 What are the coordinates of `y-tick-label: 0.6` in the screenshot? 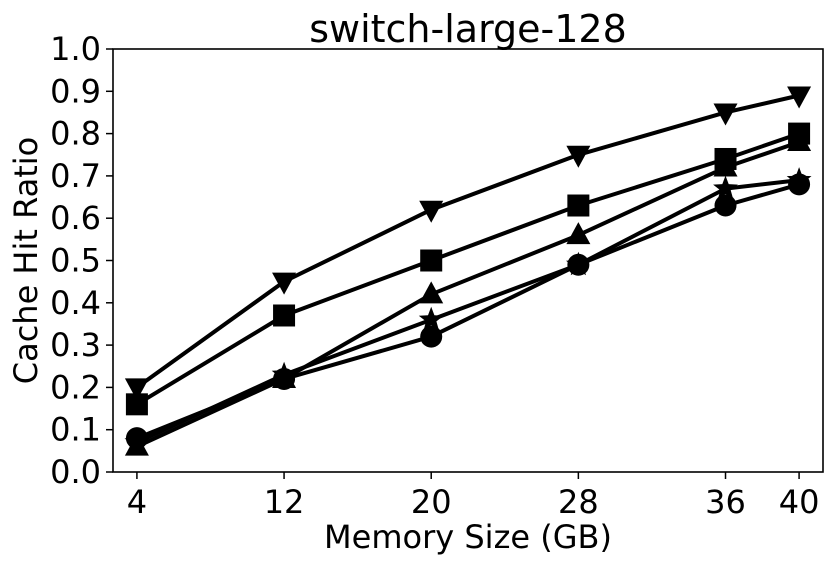 It's located at (75, 218).